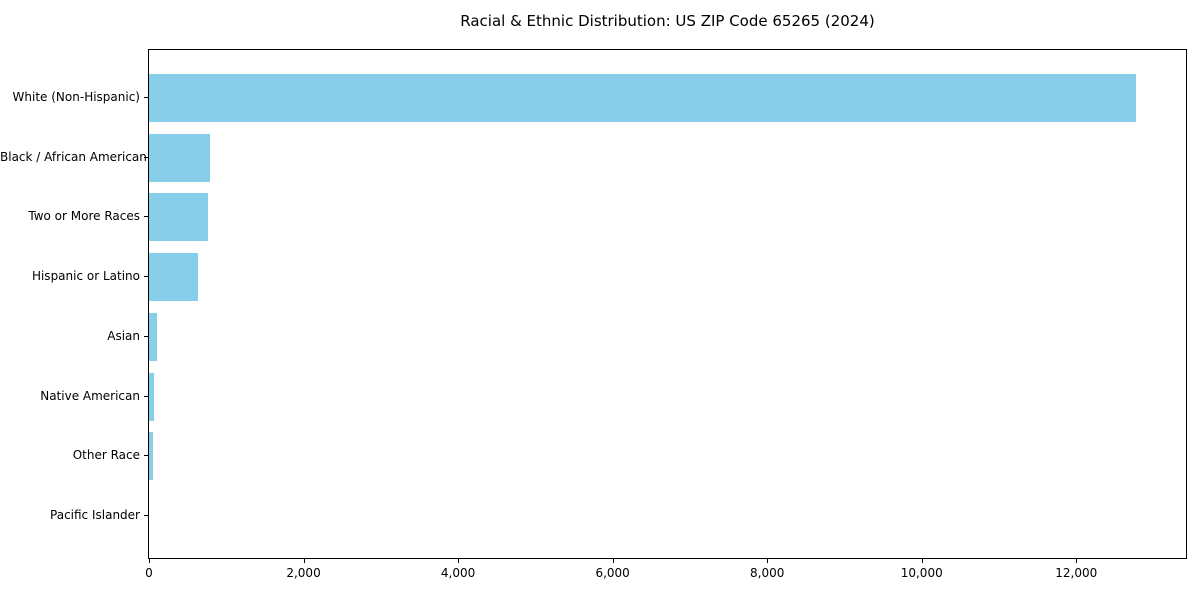 Image resolution: width=1200 pixels, height=600 pixels. Describe the element at coordinates (123, 335) in the screenshot. I see `y-label-asian: Asian` at that location.